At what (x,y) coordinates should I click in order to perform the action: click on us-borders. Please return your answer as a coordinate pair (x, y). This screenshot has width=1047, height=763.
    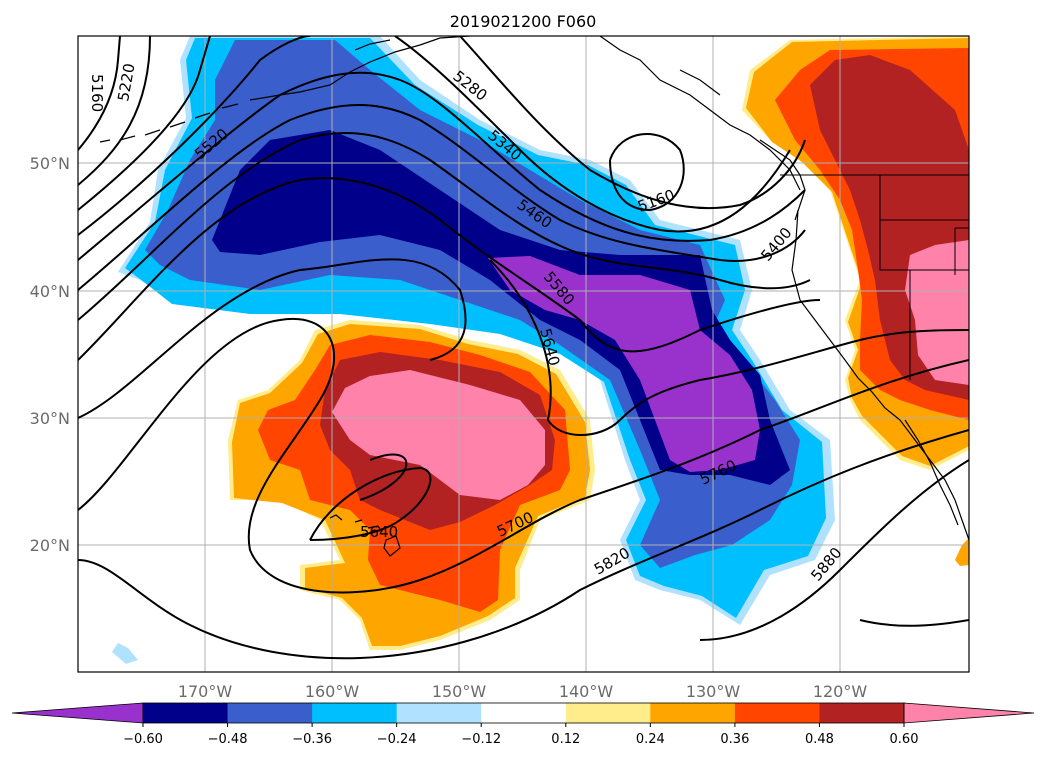
    Looking at the image, I should click on (874, 277).